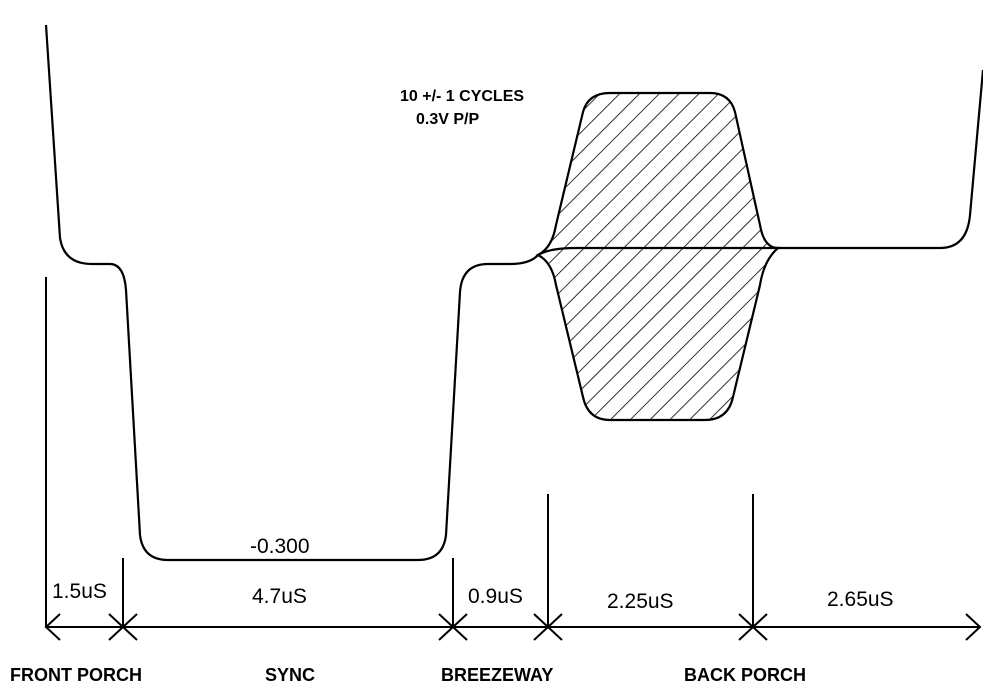  What do you see at coordinates (658, 256) in the screenshot?
I see `color-burst-envelope` at bounding box center [658, 256].